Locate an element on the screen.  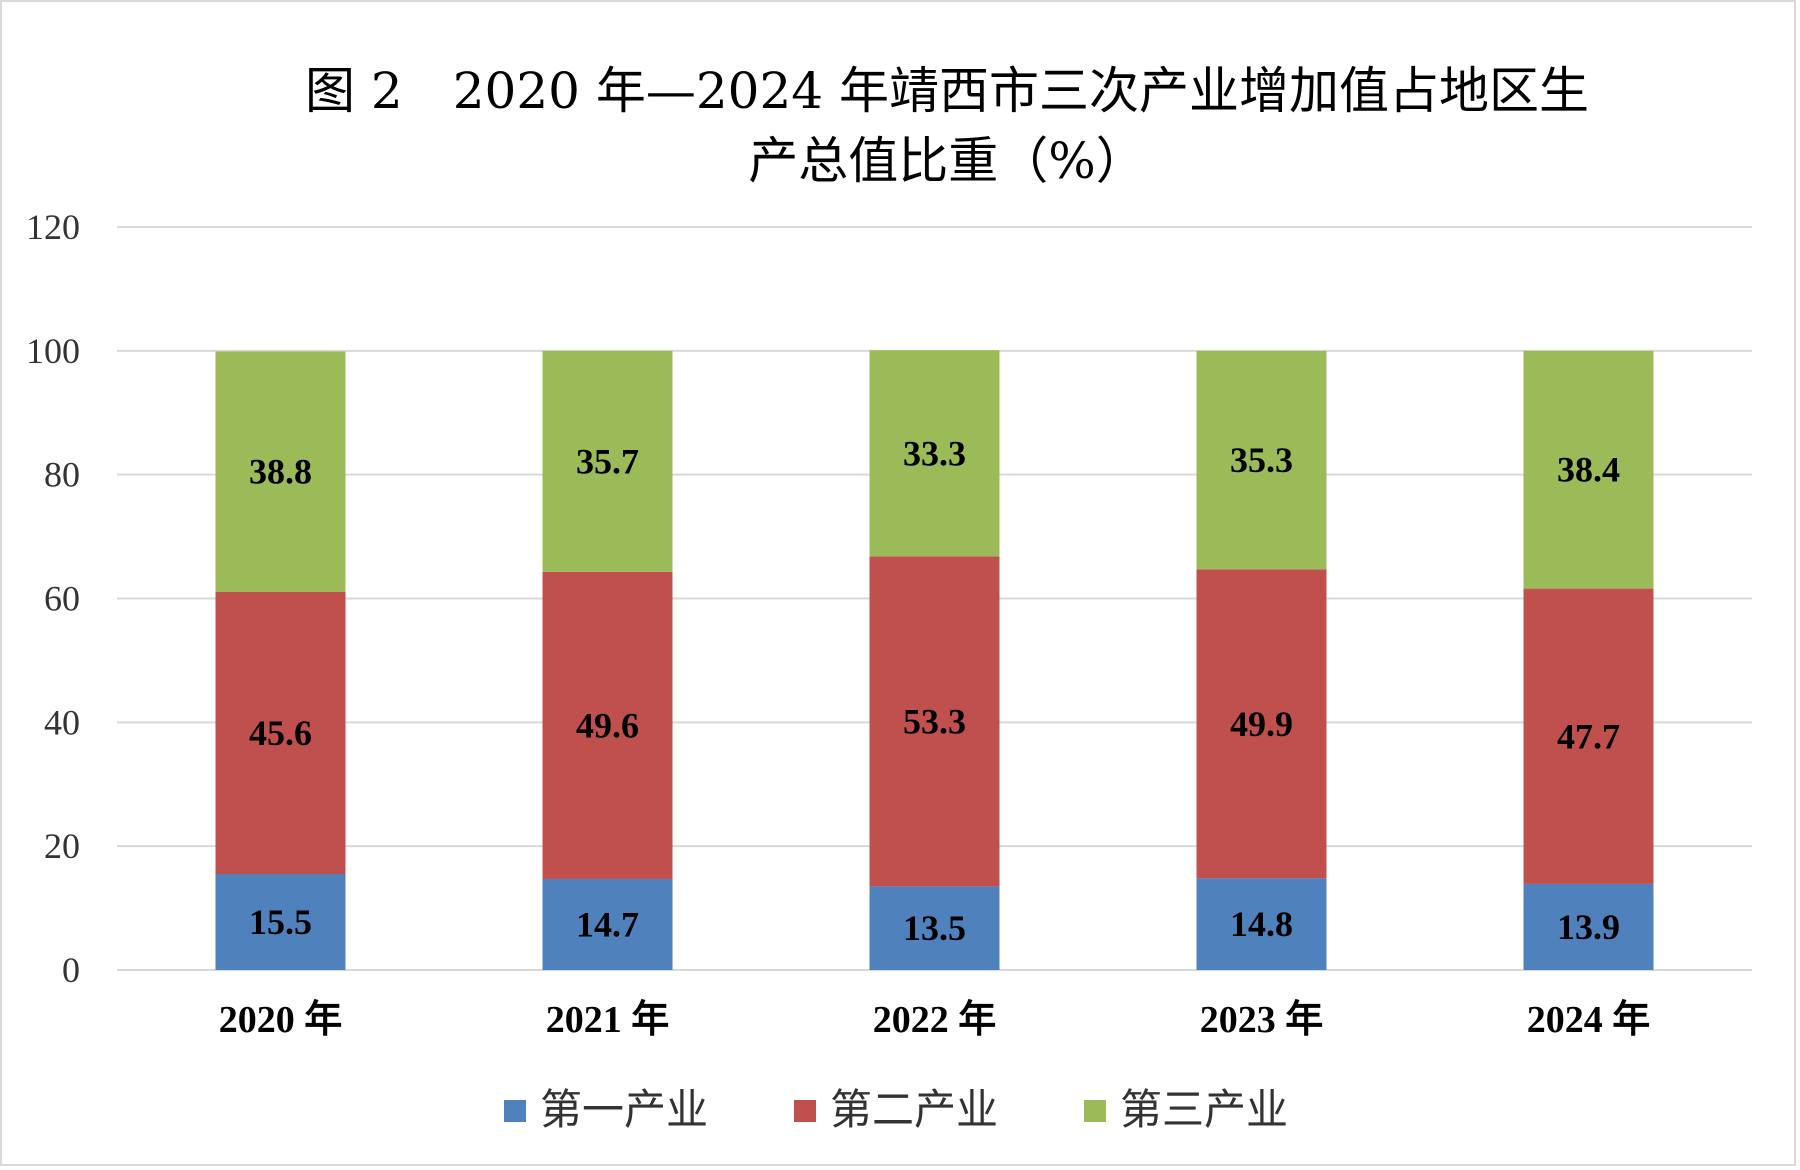
data-label: 13.5 is located at coordinates (934, 928).